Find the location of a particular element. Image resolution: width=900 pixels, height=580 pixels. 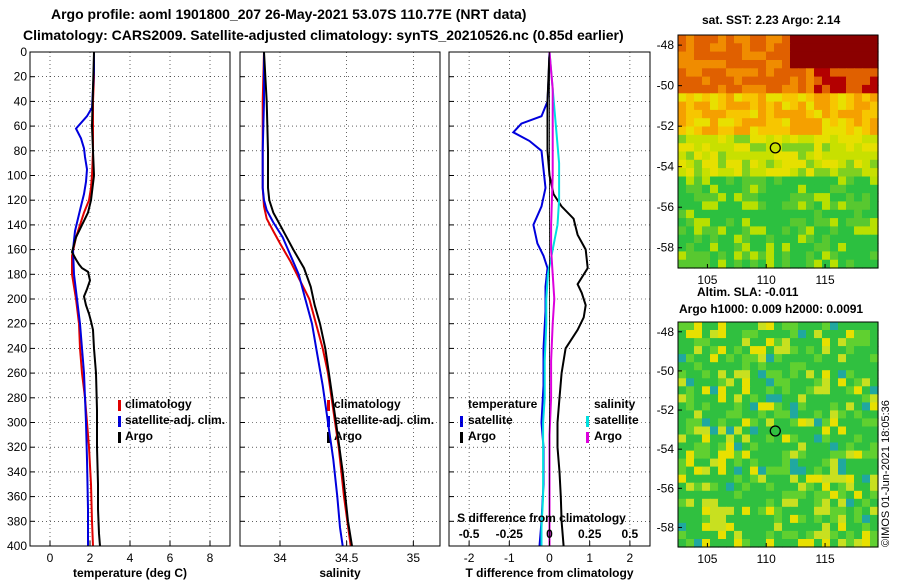

tick-label-x: 35 is located at coordinates (414, 558).